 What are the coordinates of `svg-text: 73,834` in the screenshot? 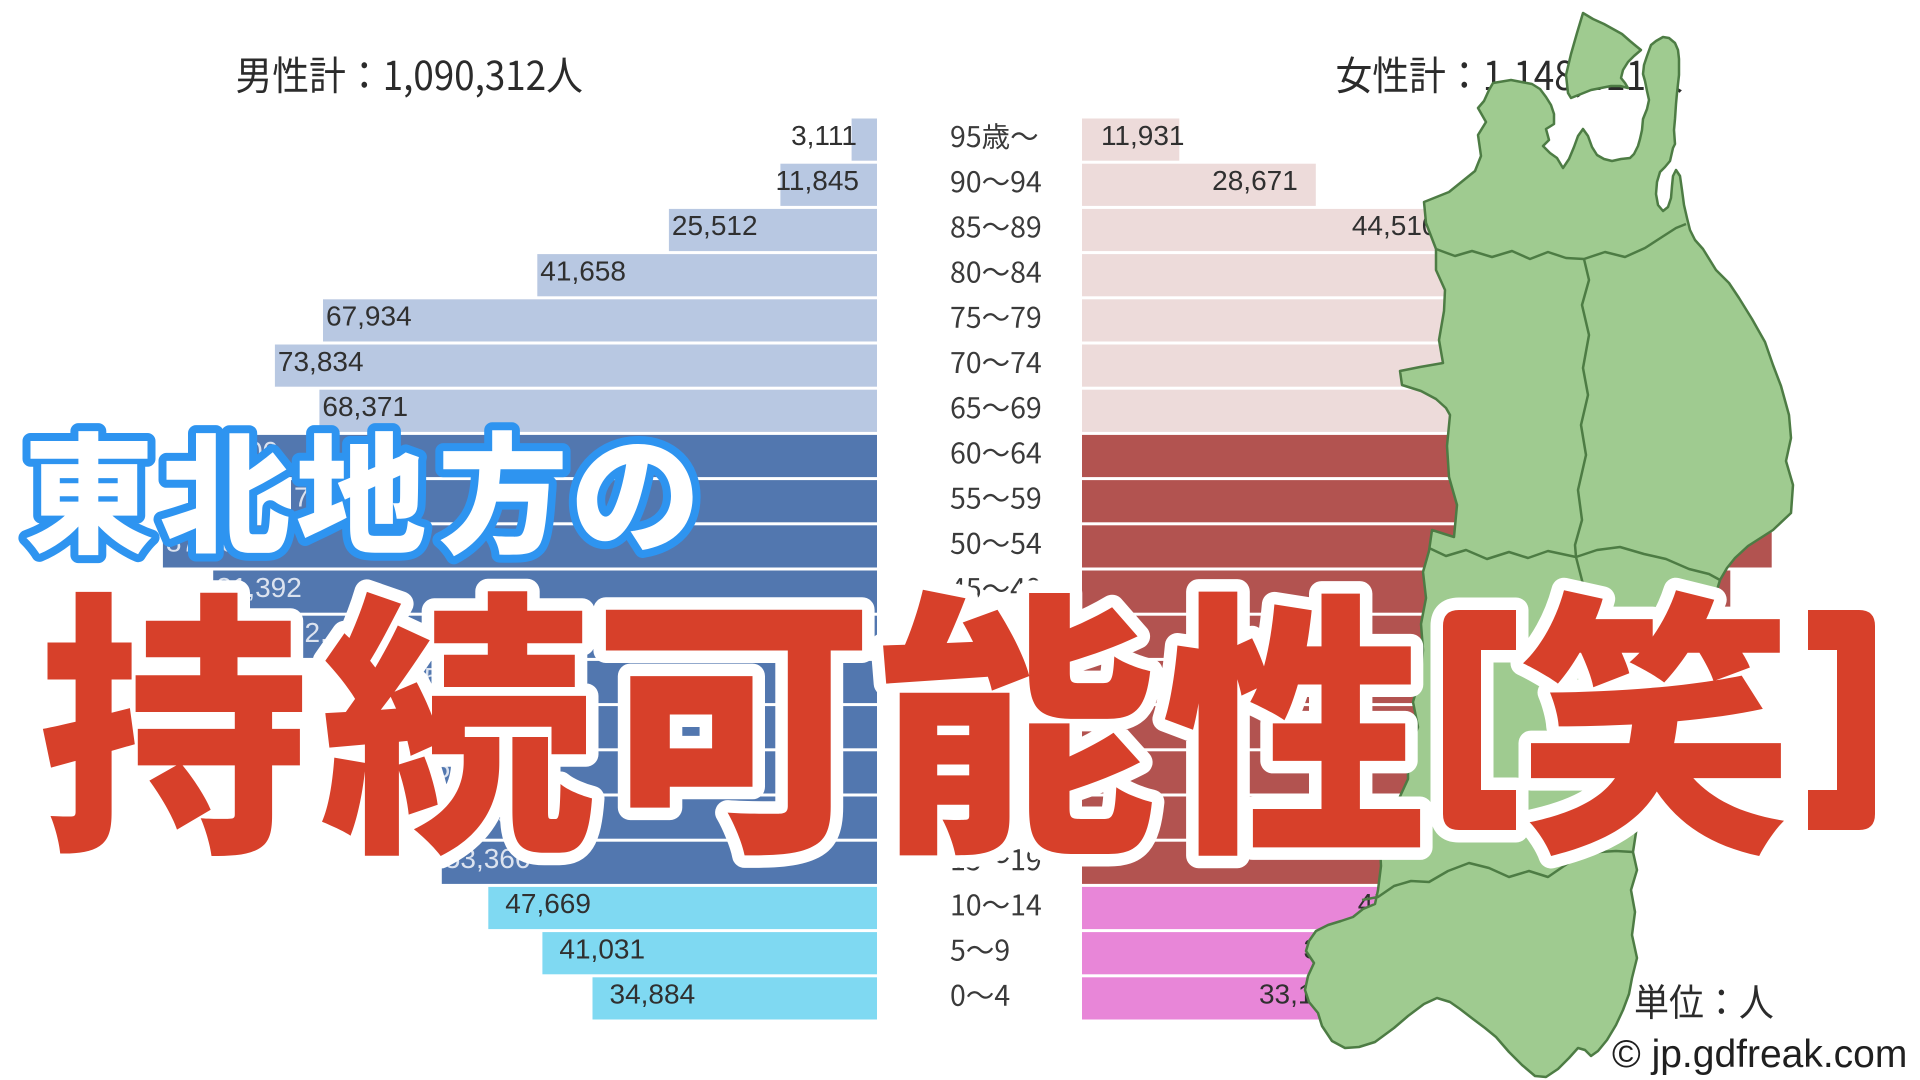 It's located at (321, 361).